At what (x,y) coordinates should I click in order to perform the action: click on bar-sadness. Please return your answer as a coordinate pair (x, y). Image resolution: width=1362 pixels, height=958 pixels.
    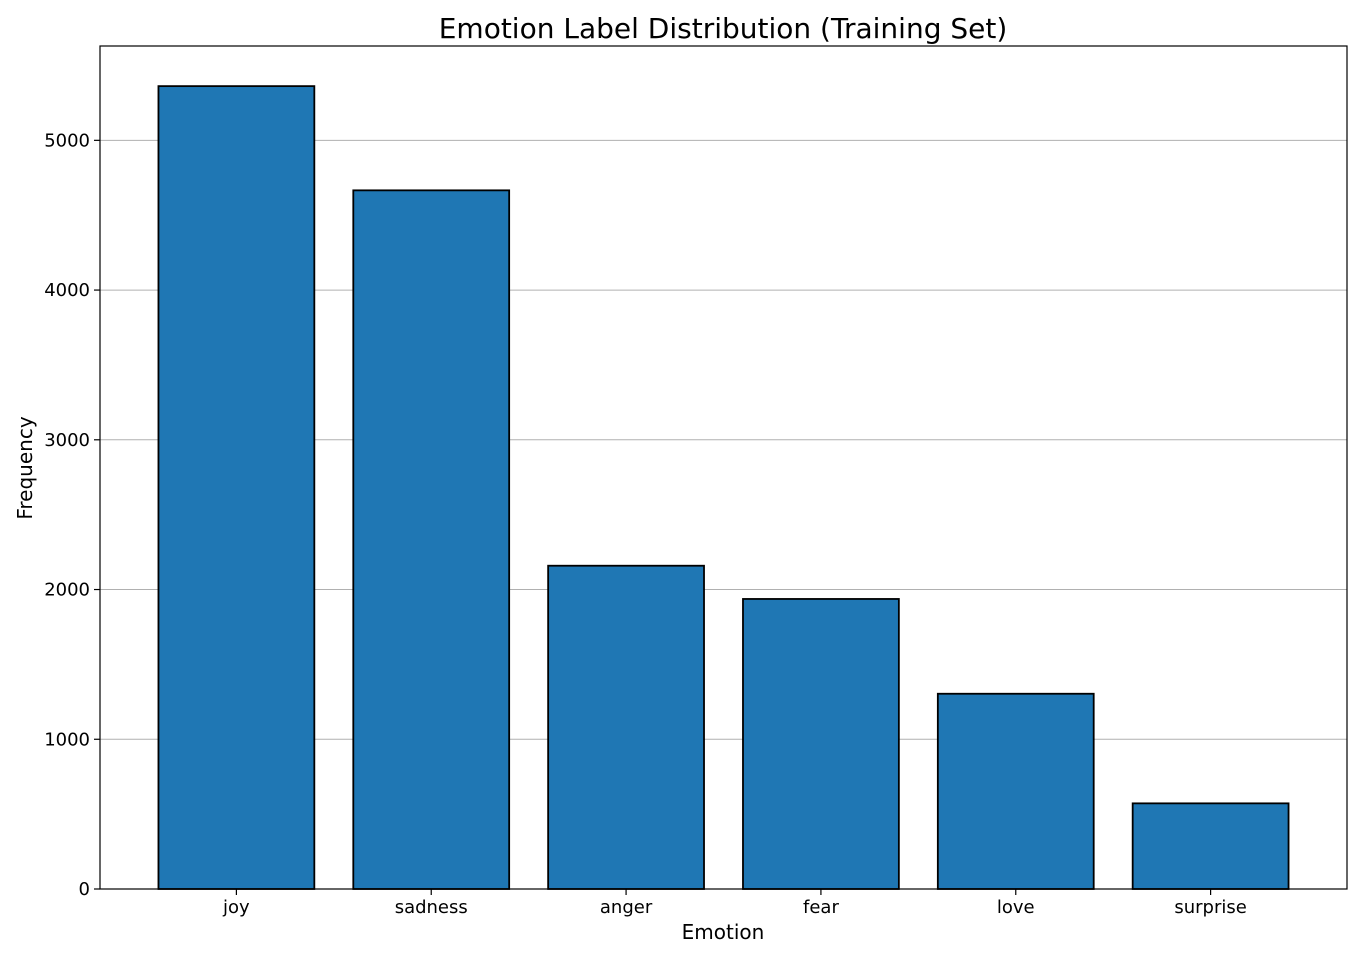
    Looking at the image, I should click on (431, 539).